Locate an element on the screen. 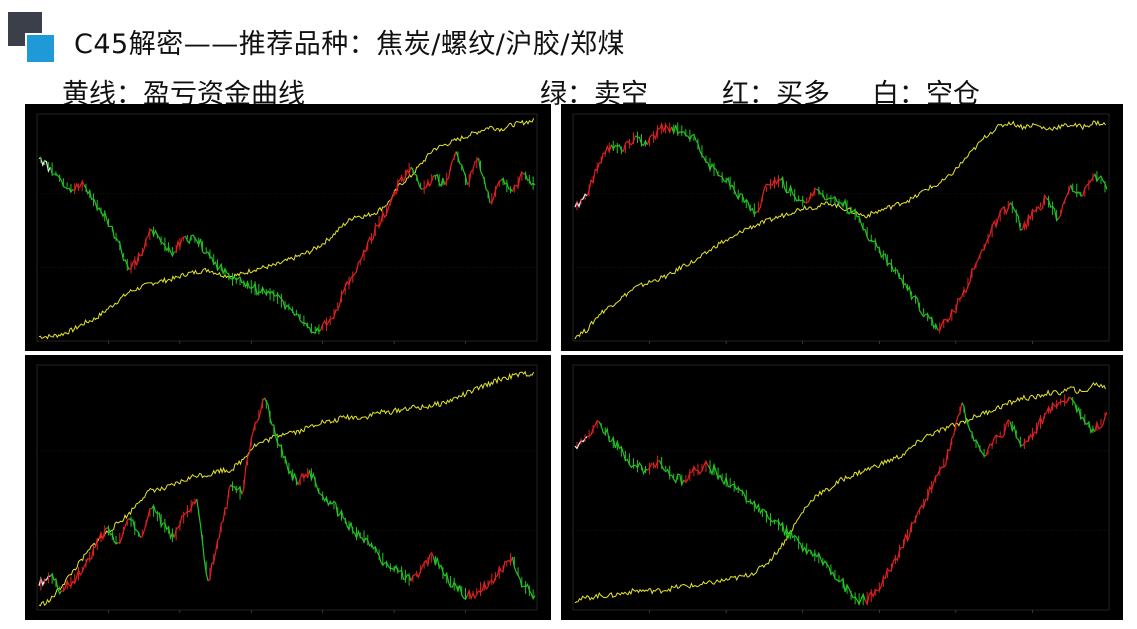 The image size is (1137, 629). logo-squares is located at coordinates (32, 38).